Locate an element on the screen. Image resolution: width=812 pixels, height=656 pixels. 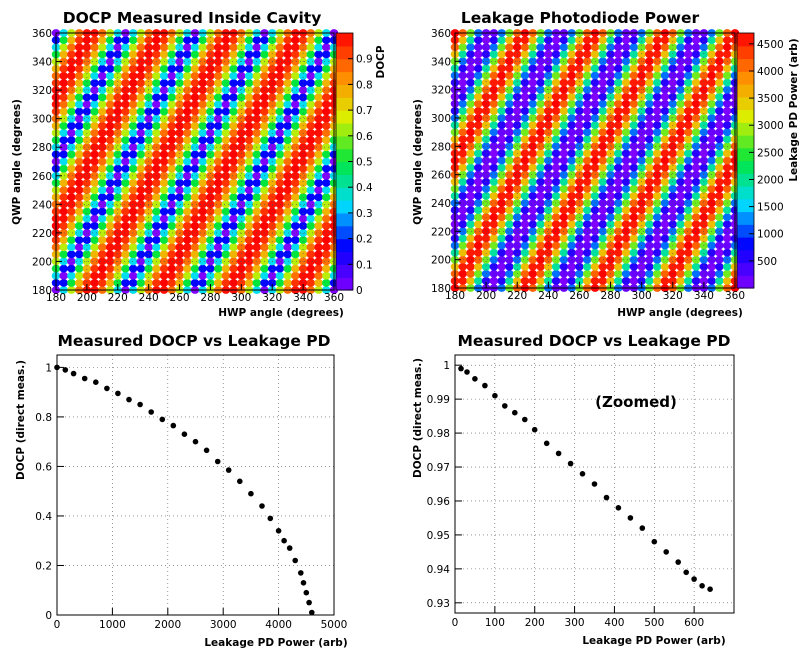
y-tick-label: 360 is located at coordinates (441, 34).